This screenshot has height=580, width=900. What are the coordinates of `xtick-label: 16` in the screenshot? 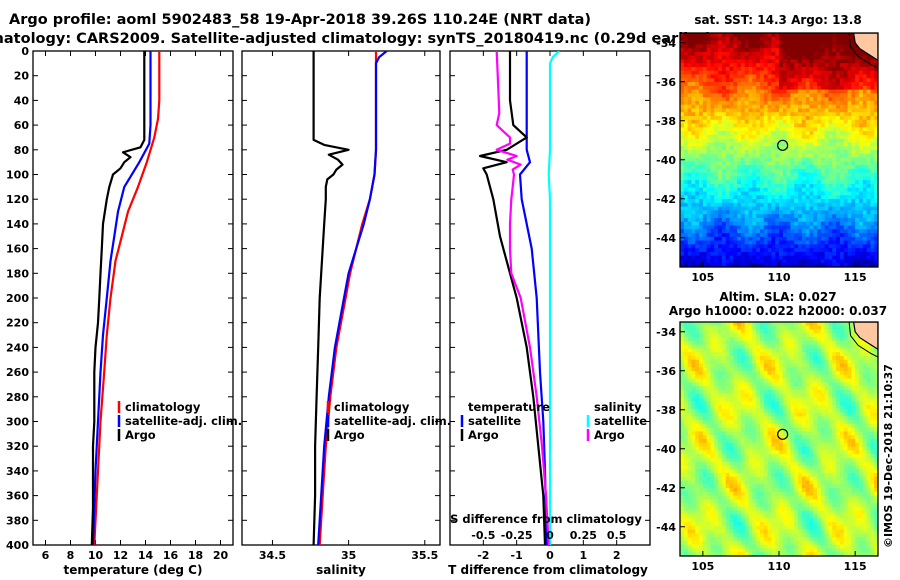 It's located at (171, 555).